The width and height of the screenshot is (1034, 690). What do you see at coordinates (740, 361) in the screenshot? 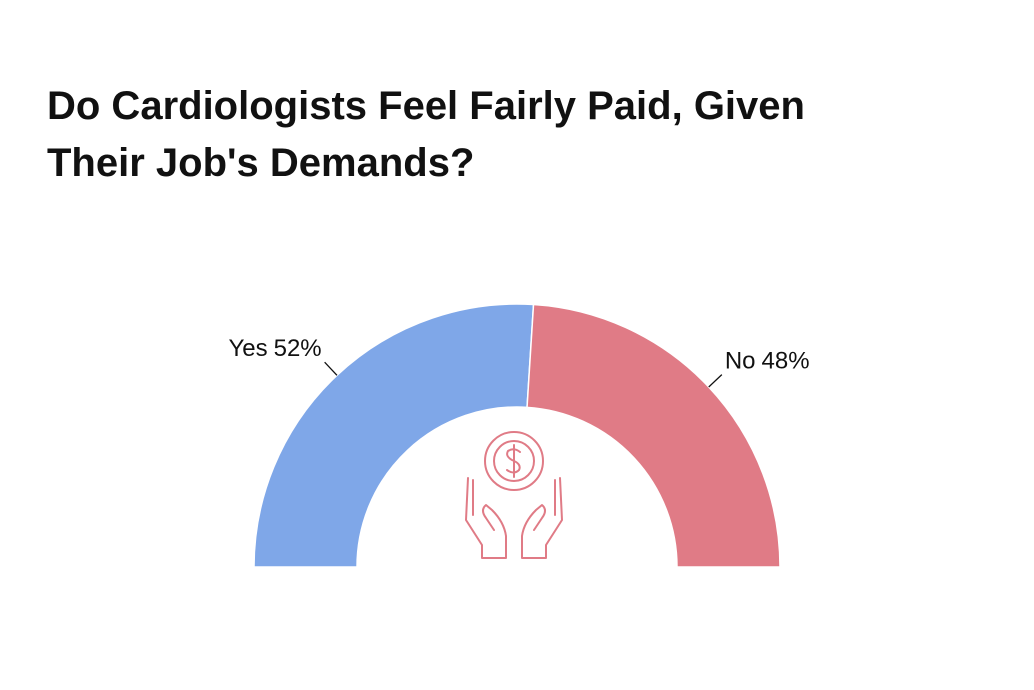
I see `slice-label-category: No` at bounding box center [740, 361].